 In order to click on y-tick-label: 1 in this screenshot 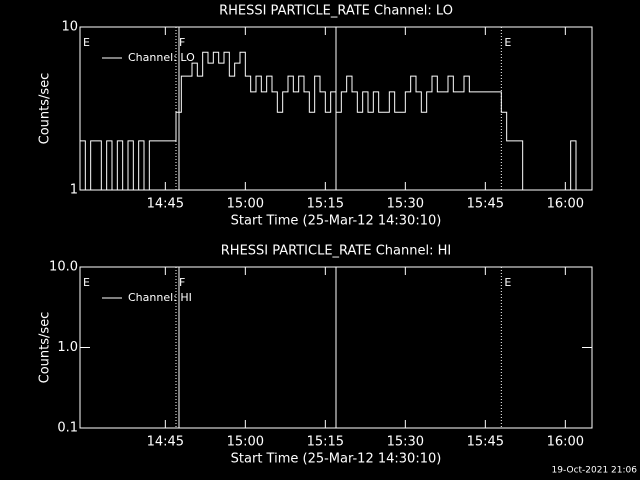, I will do `click(74, 190)`.